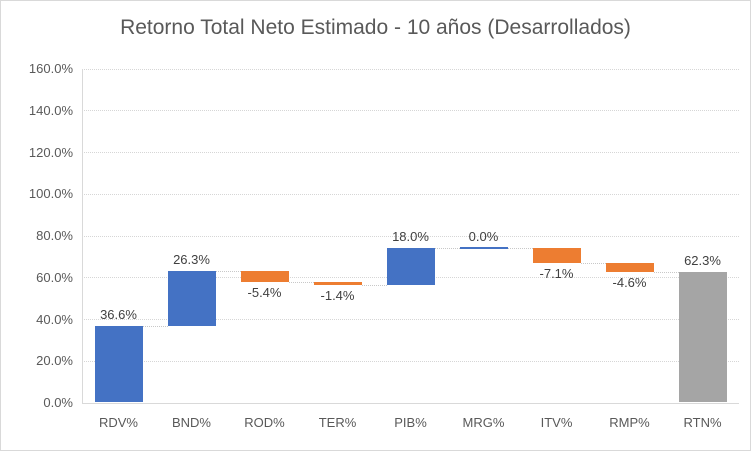 This screenshot has height=451, width=751. Describe the element at coordinates (191, 260) in the screenshot. I see `data-label-BND%: 26.3%` at that location.